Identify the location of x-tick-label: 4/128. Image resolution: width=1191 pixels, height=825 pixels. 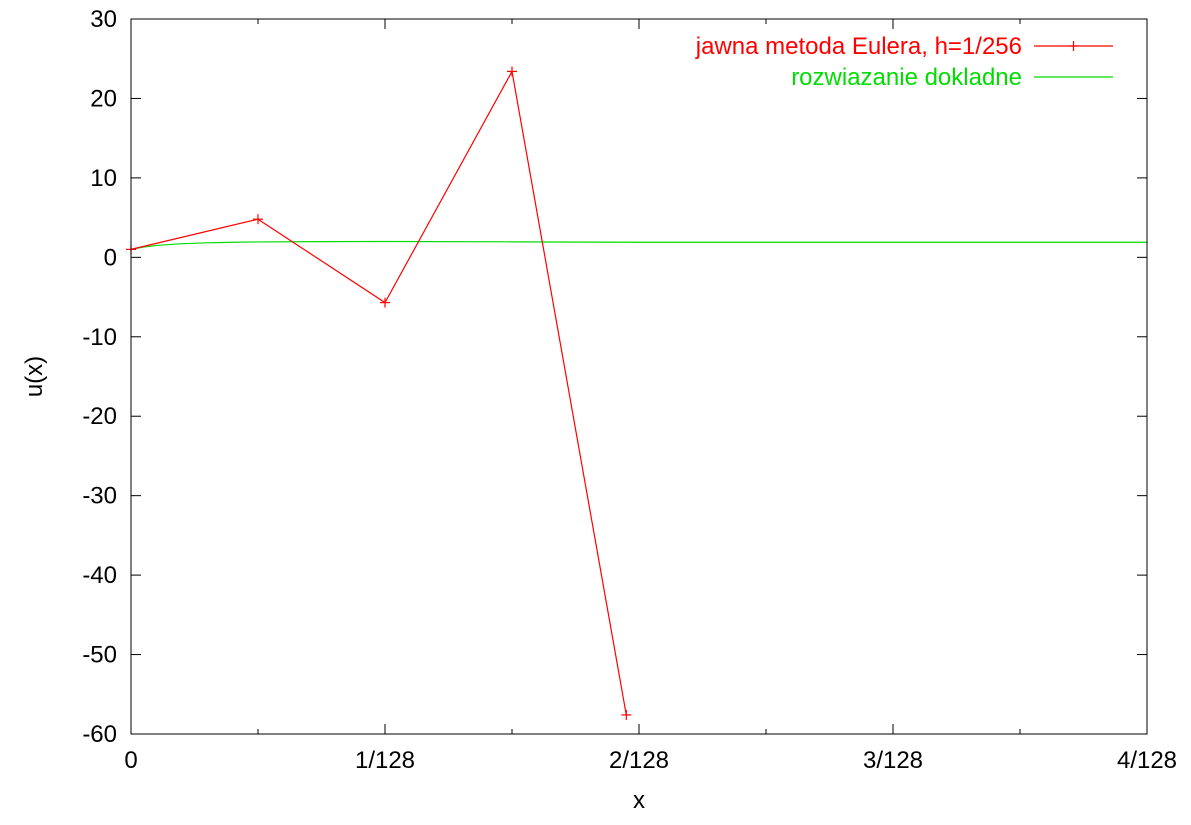
(1147, 760).